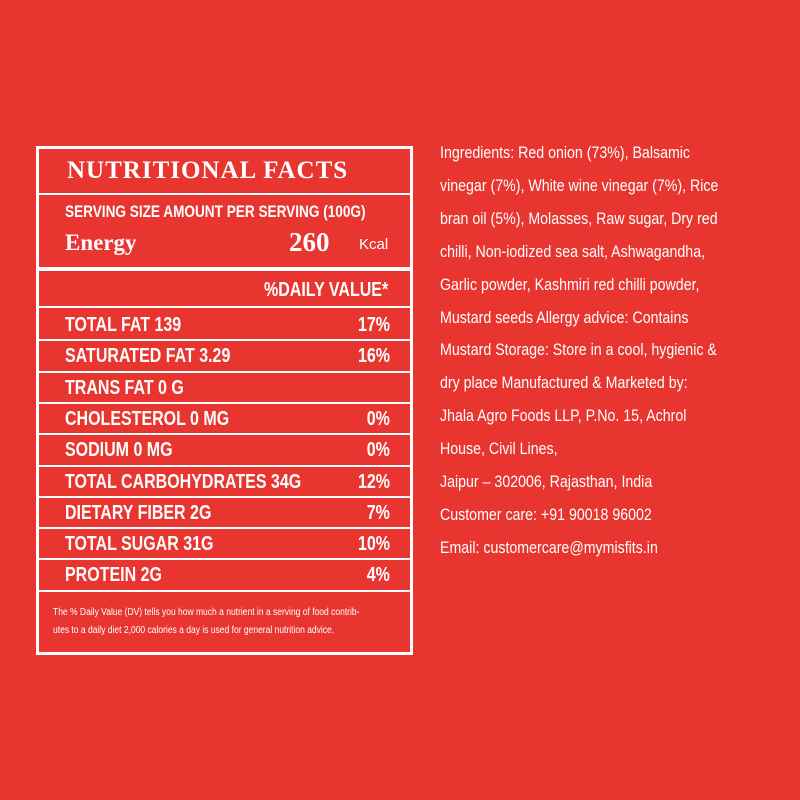 Image resolution: width=800 pixels, height=800 pixels. What do you see at coordinates (378, 512) in the screenshot?
I see `daily-value: 7%` at bounding box center [378, 512].